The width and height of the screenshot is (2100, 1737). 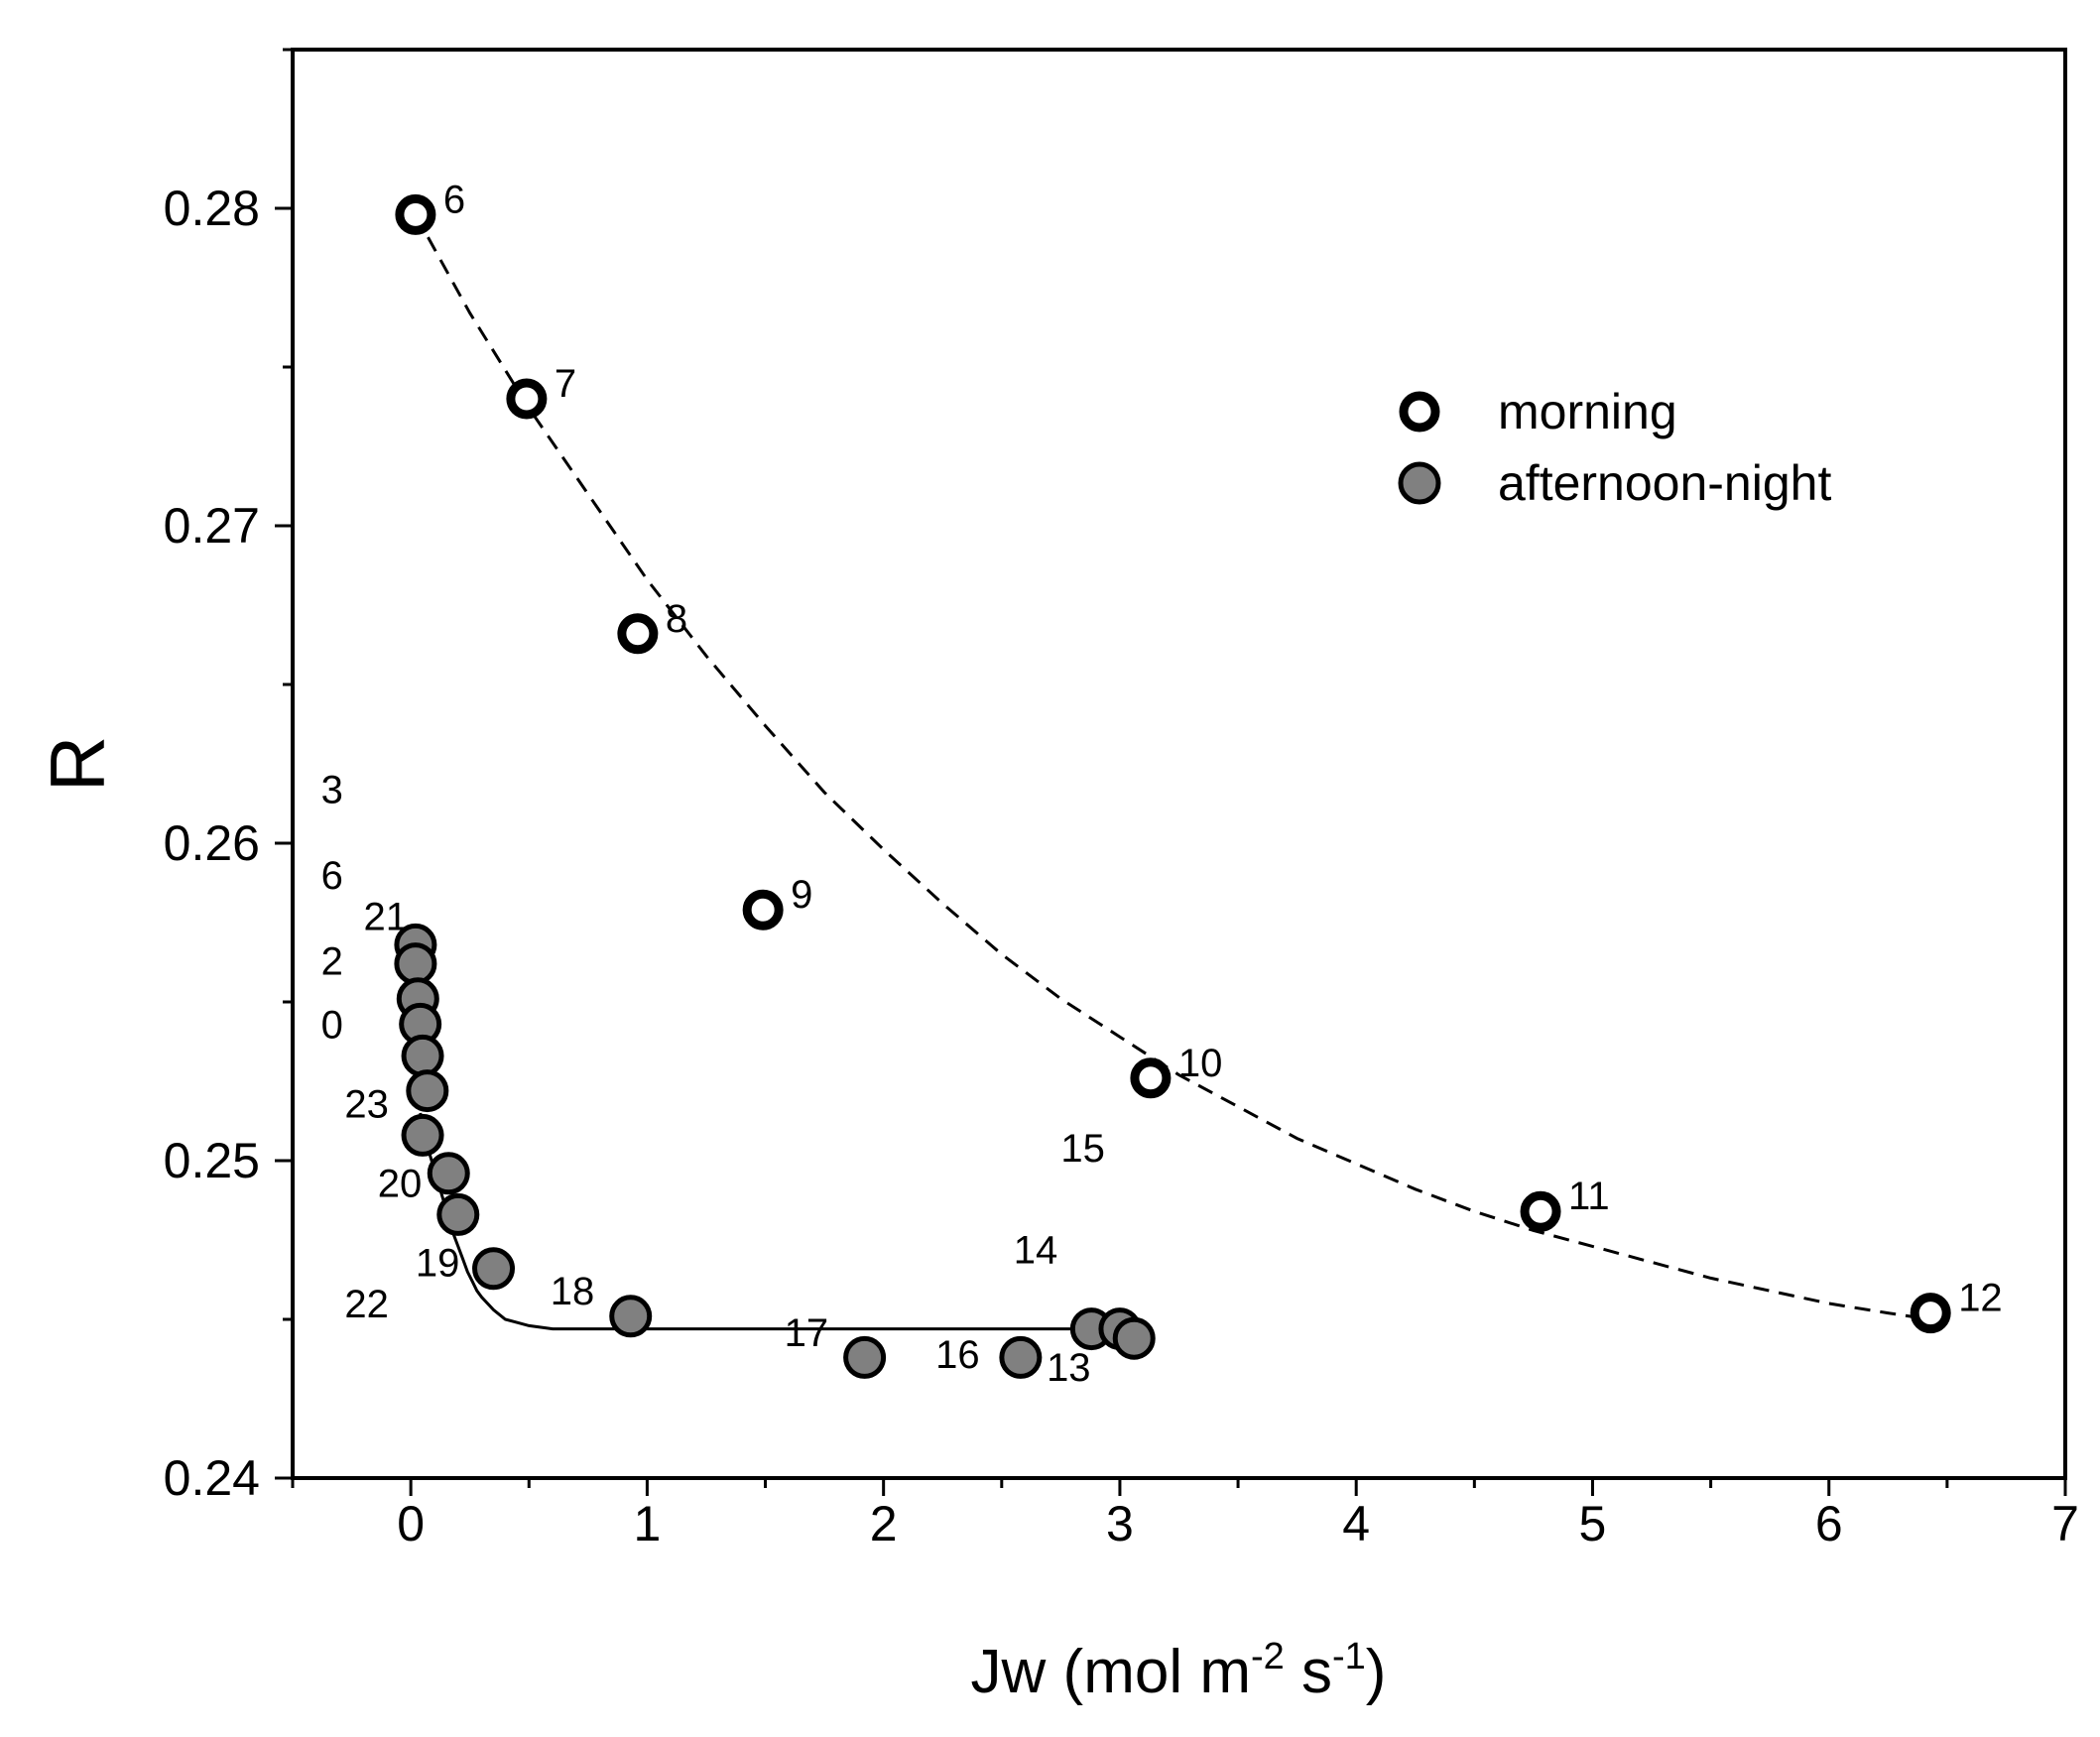 I want to click on afternoon-hour-label: 17, so click(x=807, y=1333).